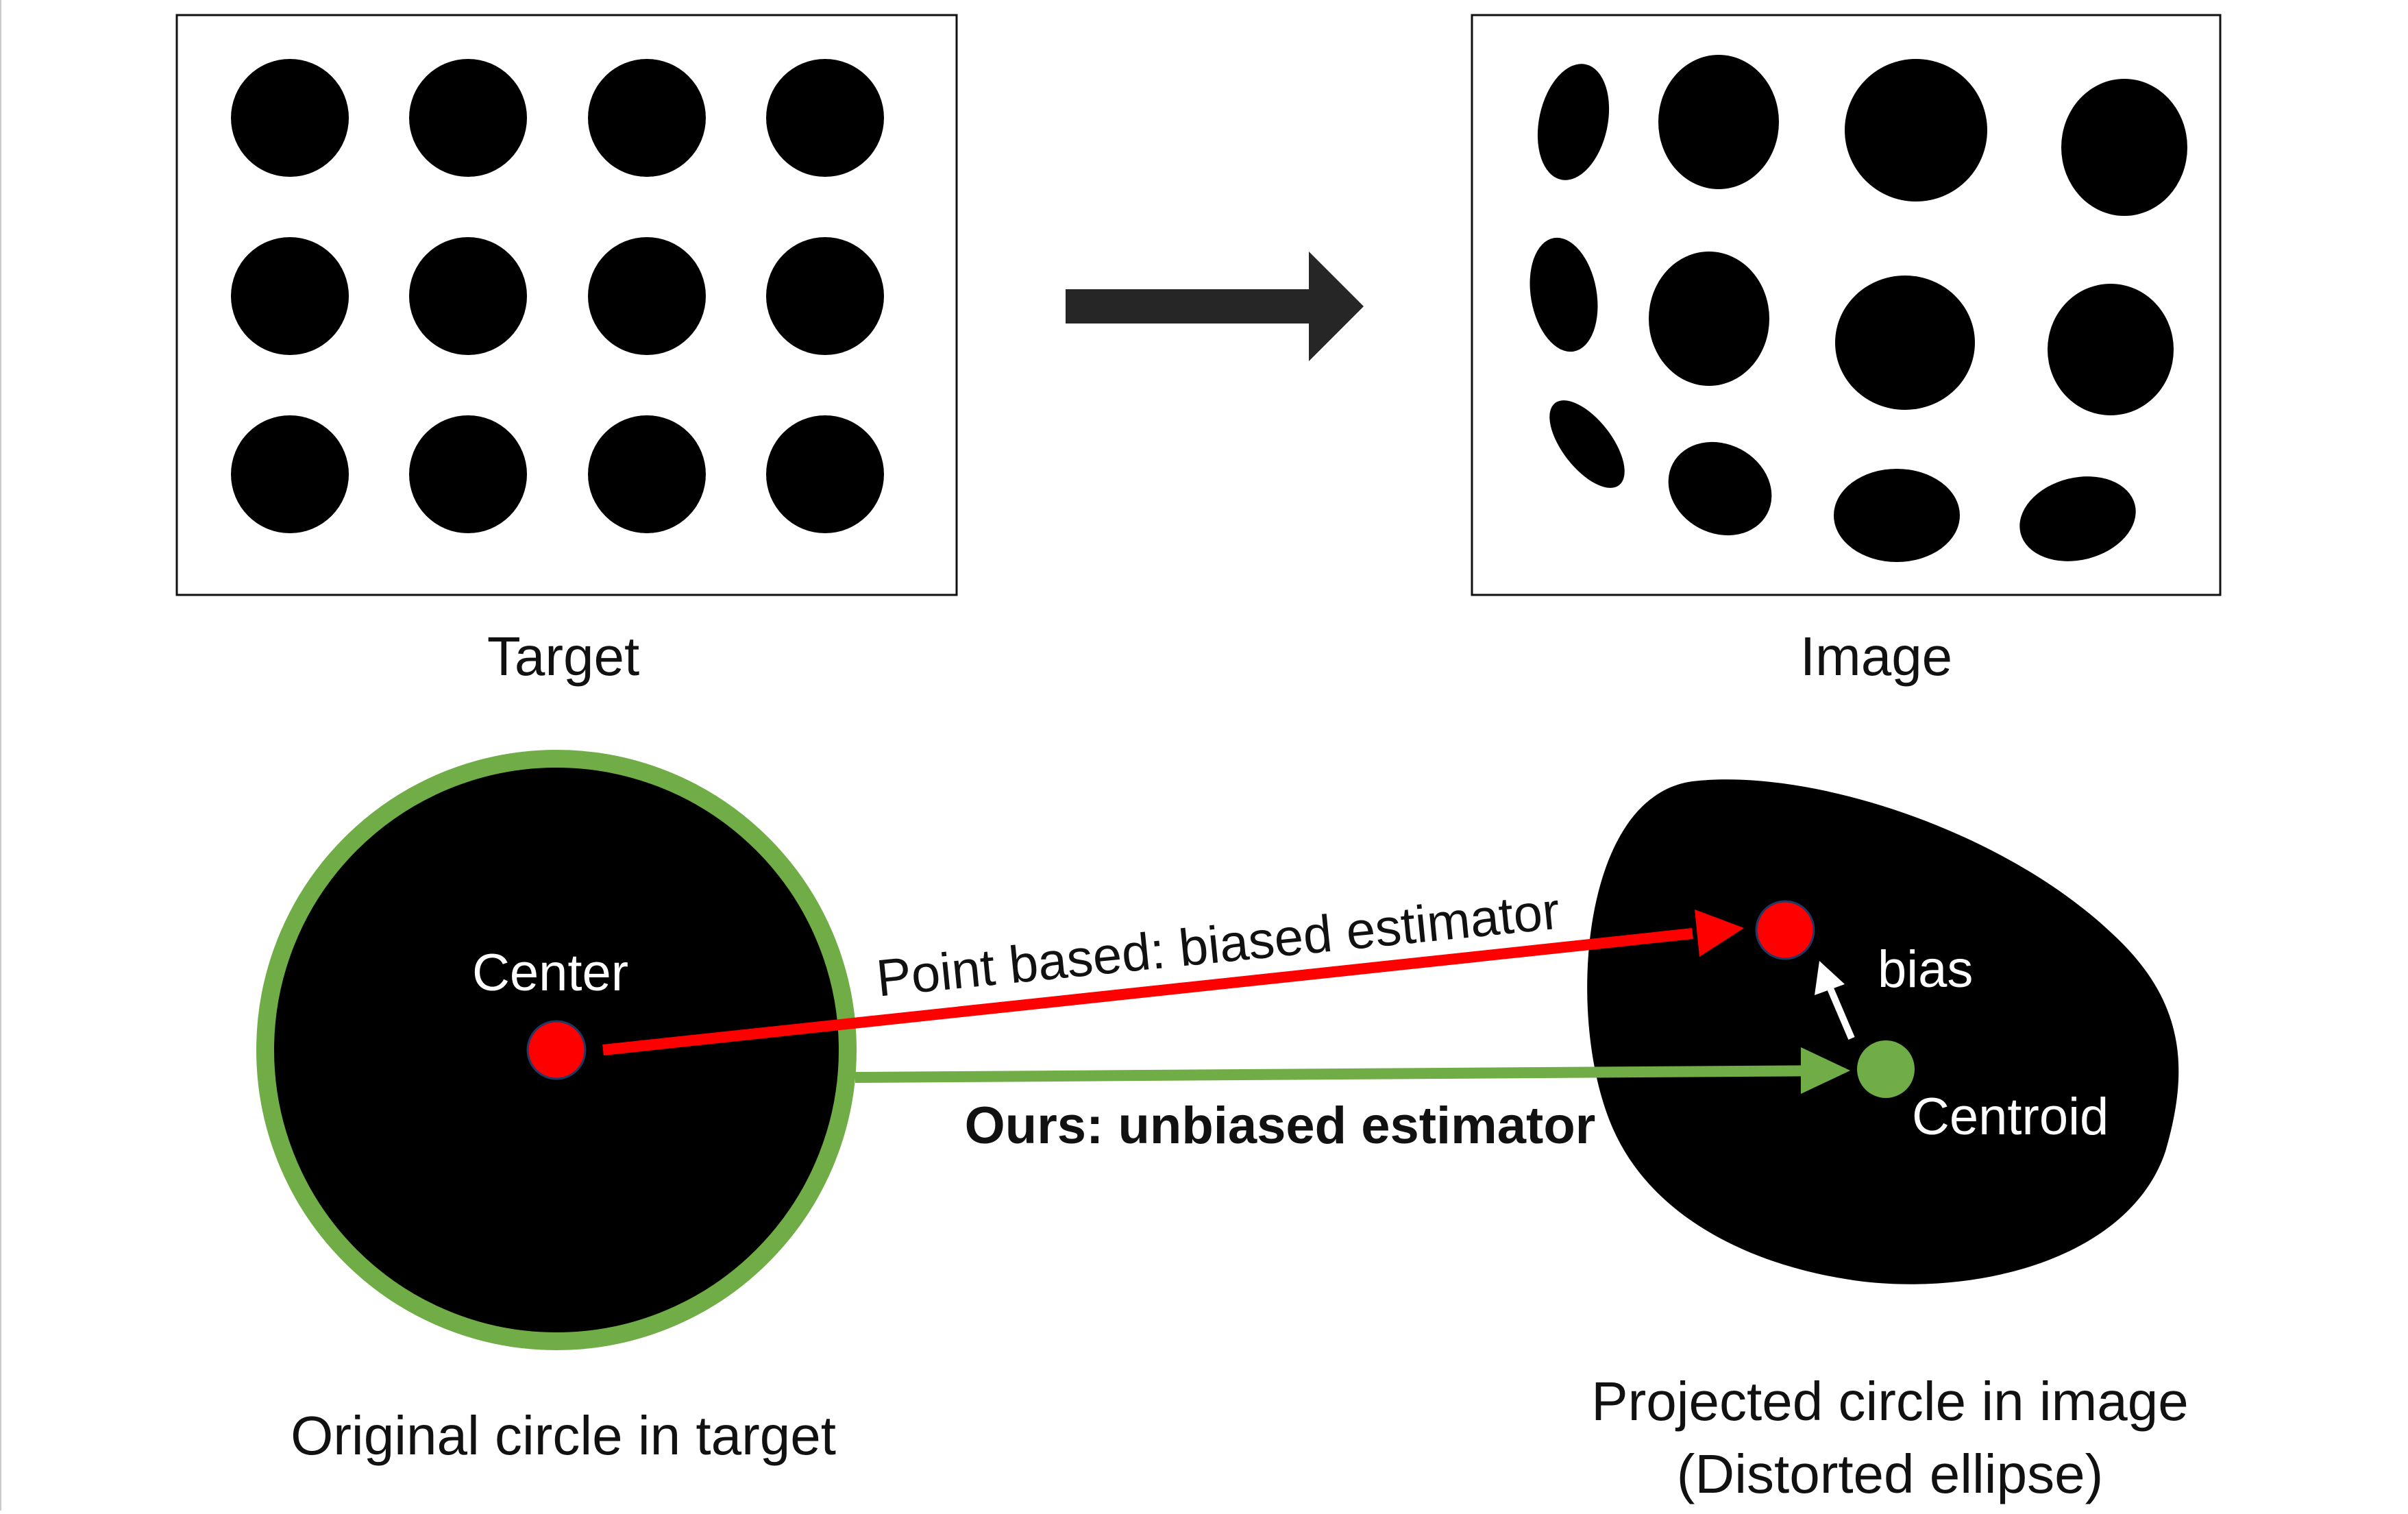  I want to click on bias-arrow-head, so click(1830, 978).